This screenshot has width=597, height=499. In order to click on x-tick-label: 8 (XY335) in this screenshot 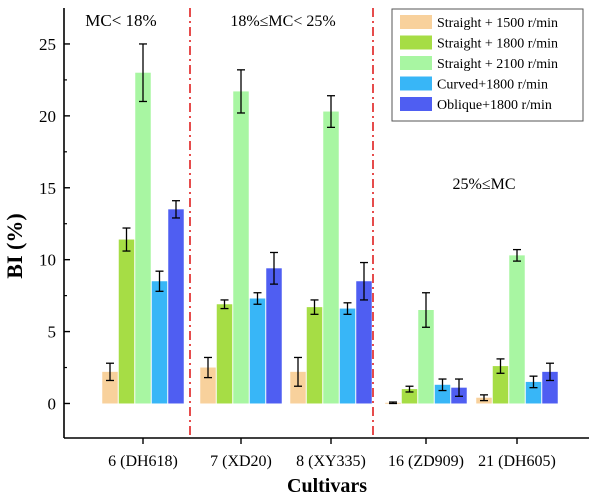, I will do `click(331, 461)`.